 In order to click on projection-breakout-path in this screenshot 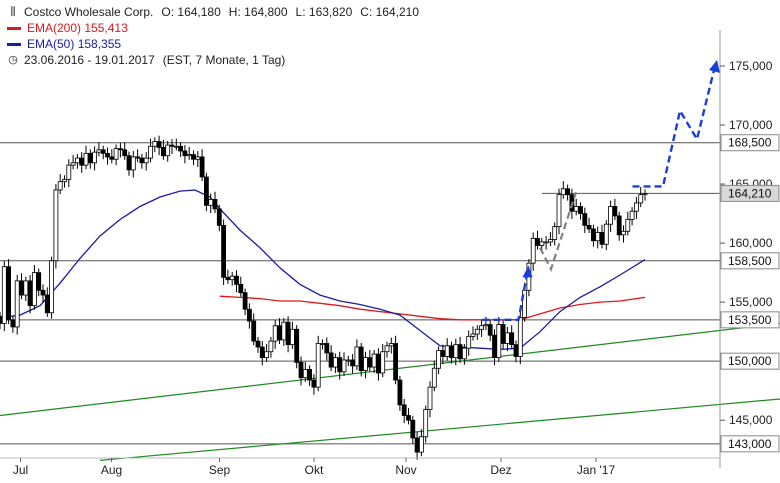, I will do `click(505, 296)`.